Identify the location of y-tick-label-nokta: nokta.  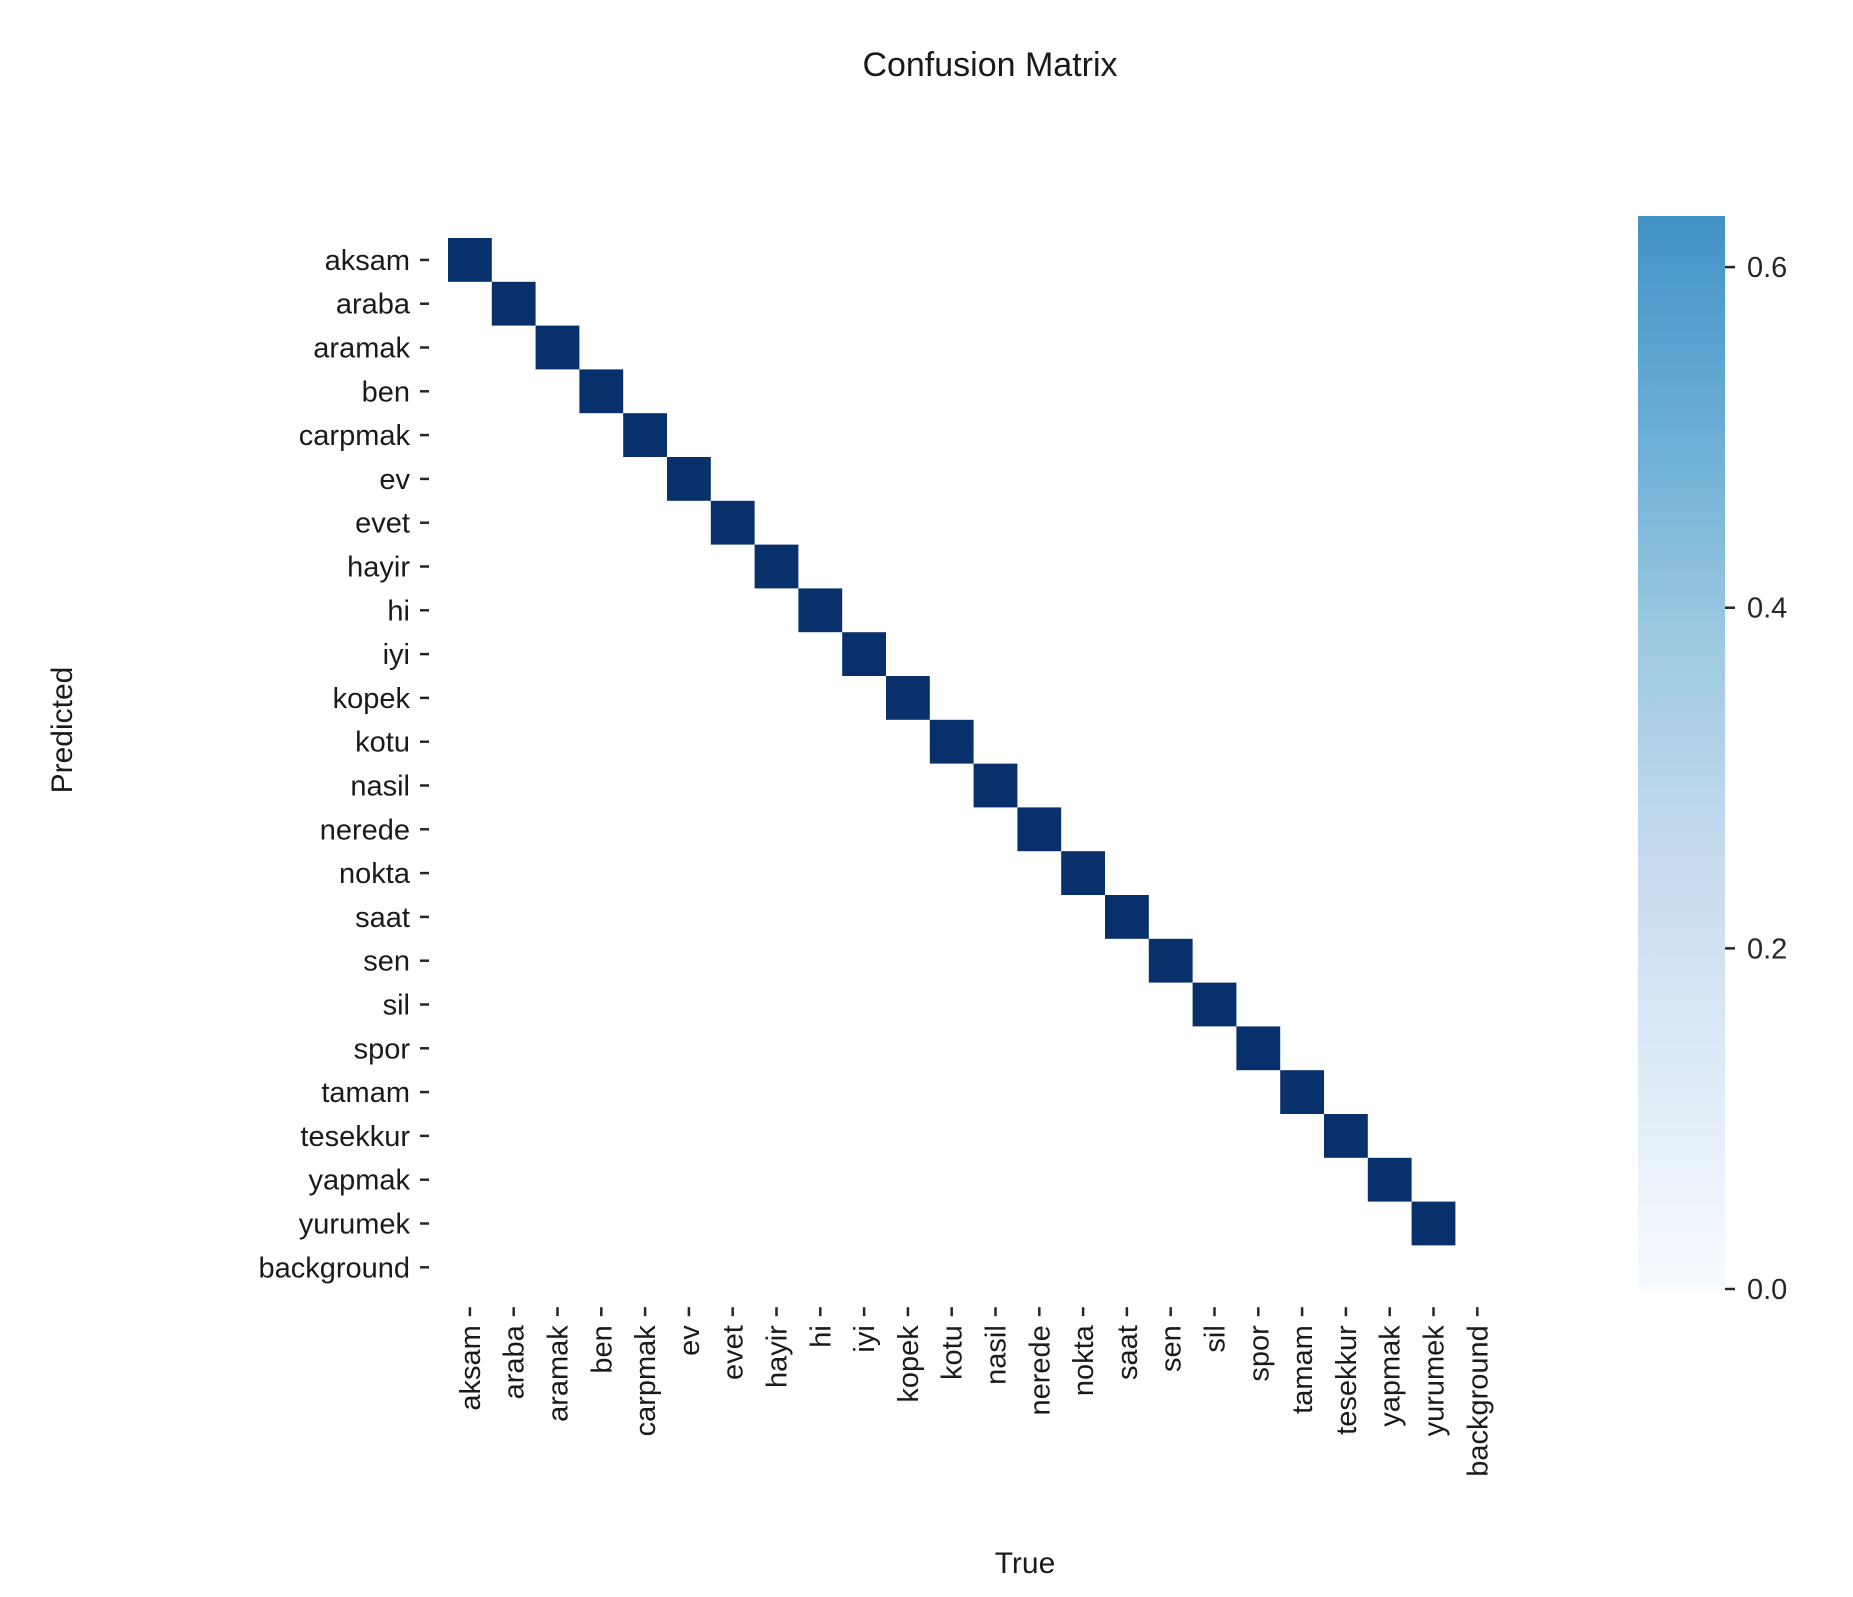
(375, 874).